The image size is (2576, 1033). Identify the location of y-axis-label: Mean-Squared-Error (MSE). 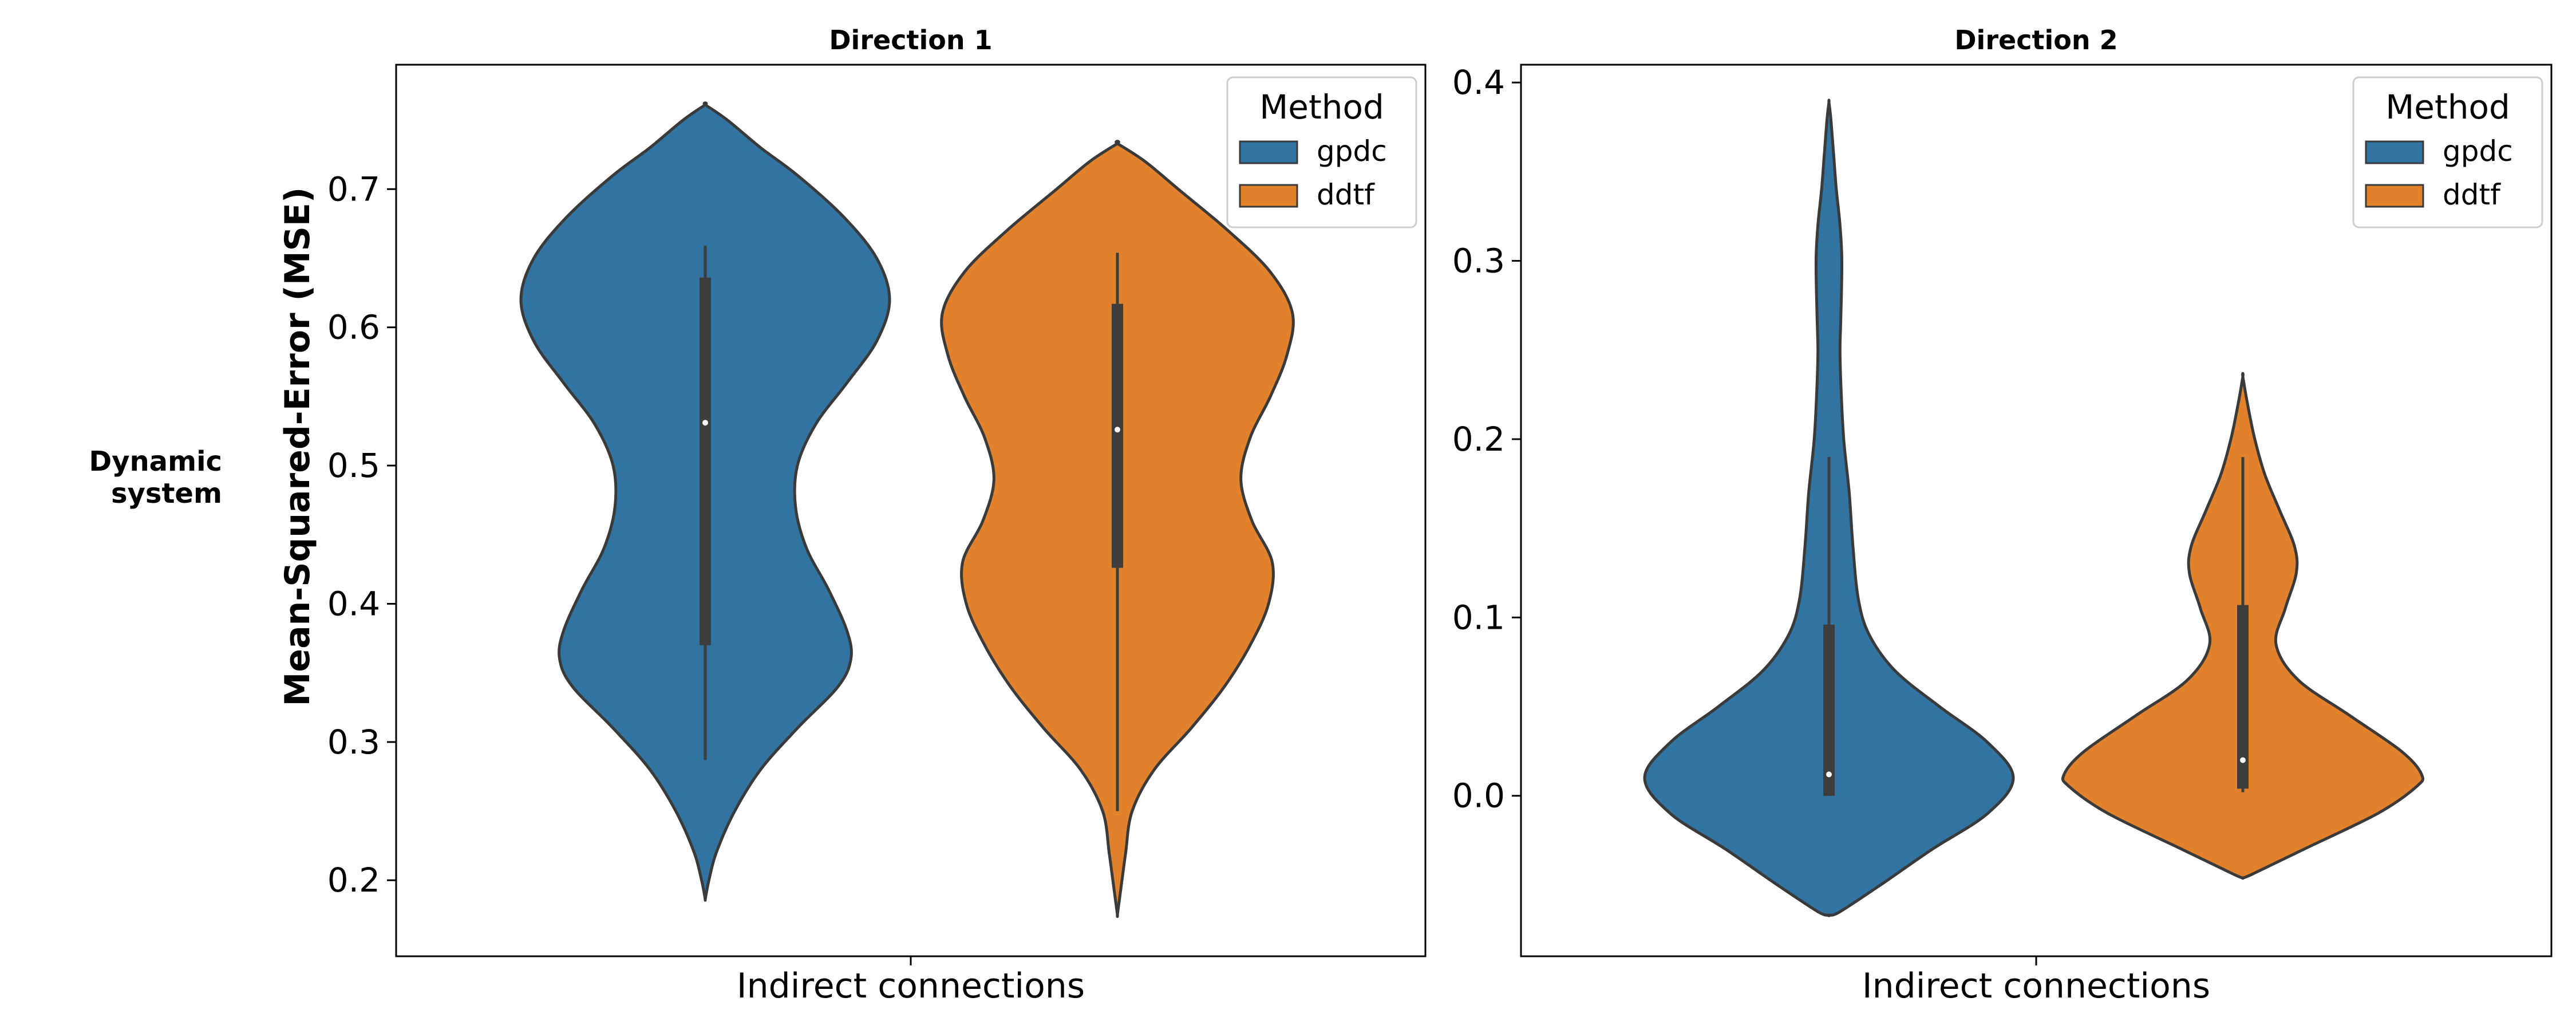
(298, 447).